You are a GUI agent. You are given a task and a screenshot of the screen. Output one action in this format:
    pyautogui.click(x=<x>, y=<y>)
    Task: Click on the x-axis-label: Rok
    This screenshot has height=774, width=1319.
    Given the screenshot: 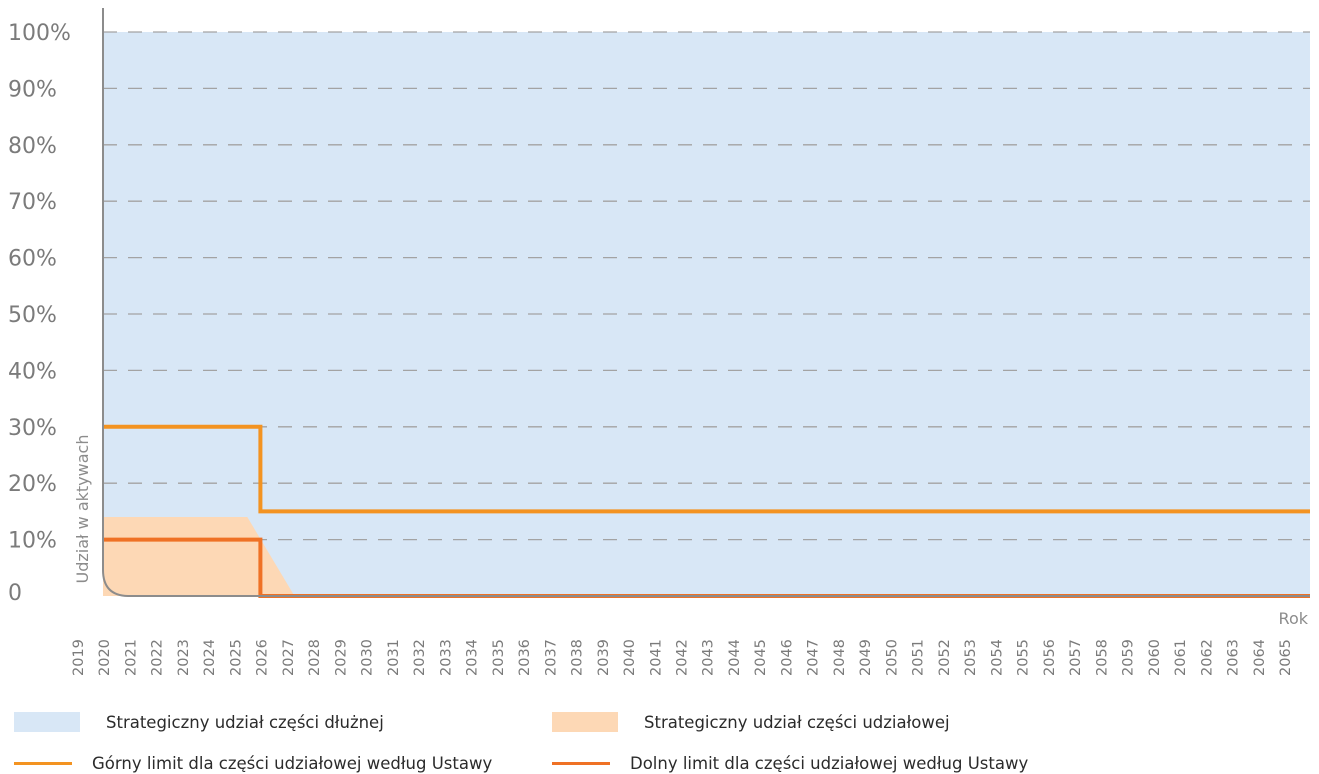 What is the action you would take?
    pyautogui.click(x=1294, y=618)
    